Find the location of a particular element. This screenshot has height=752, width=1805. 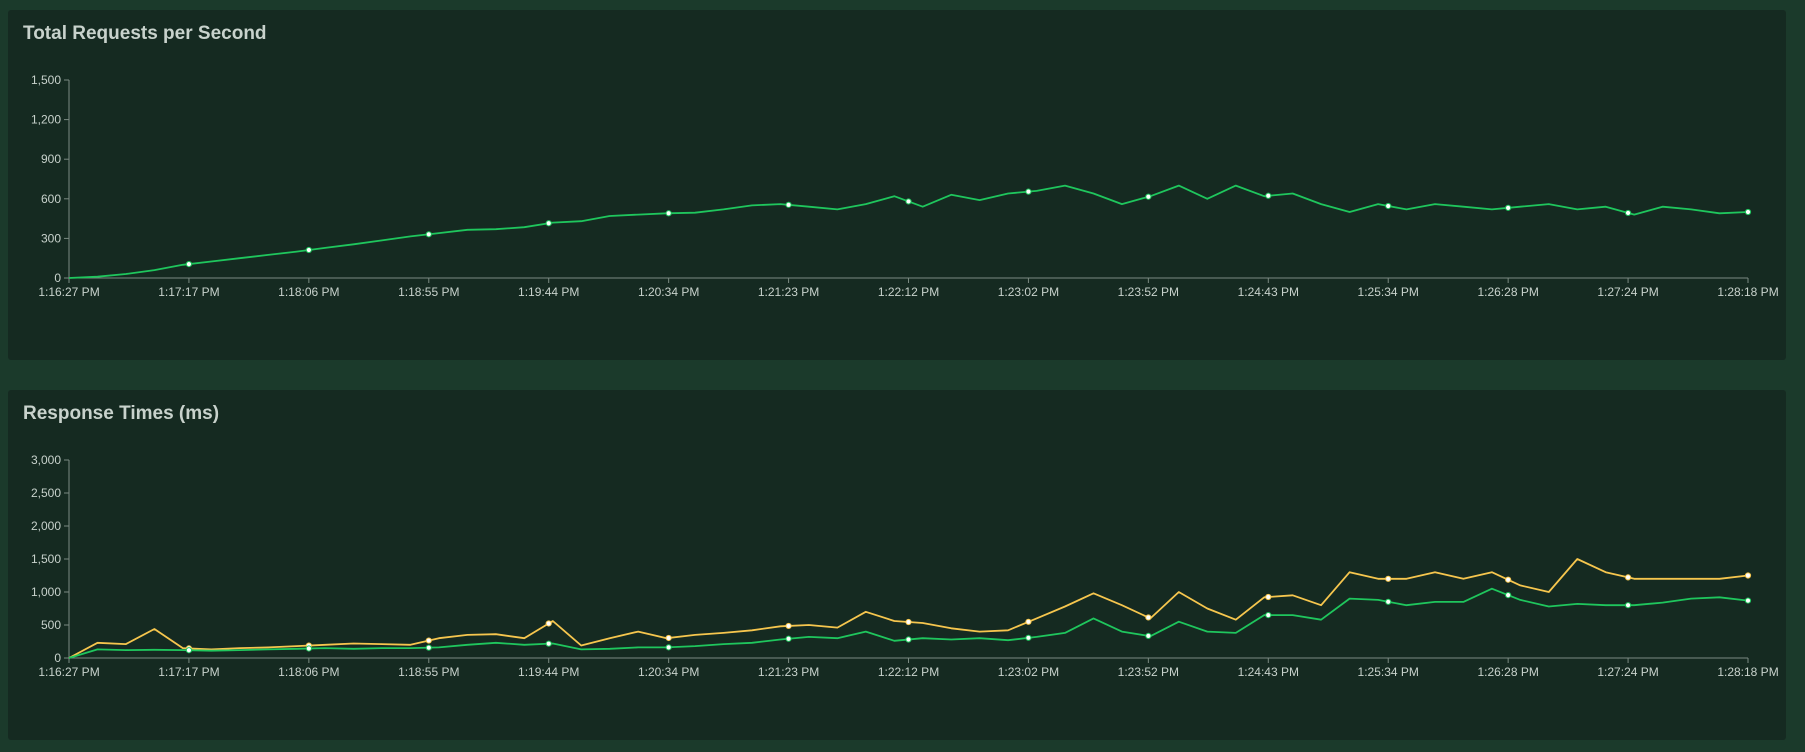

panel-title: Response Times (ms) is located at coordinates (121, 413).